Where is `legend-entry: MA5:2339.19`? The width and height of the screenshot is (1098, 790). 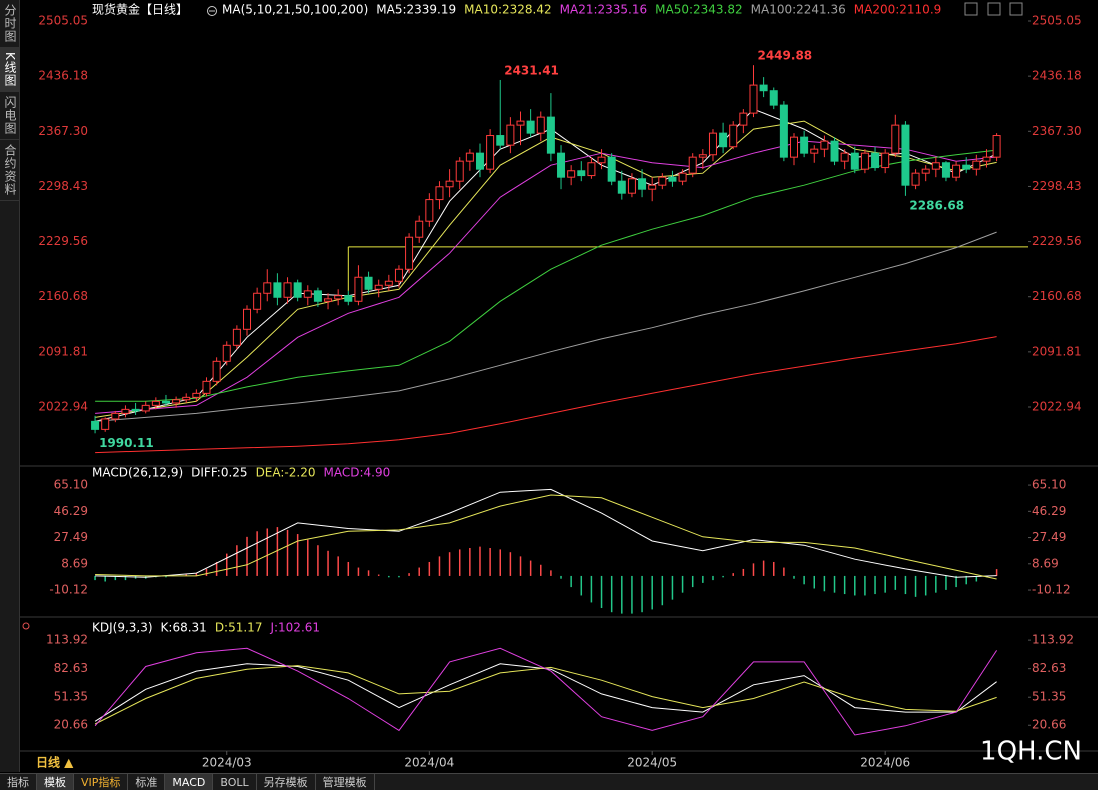 legend-entry: MA5:2339.19 is located at coordinates (416, 10).